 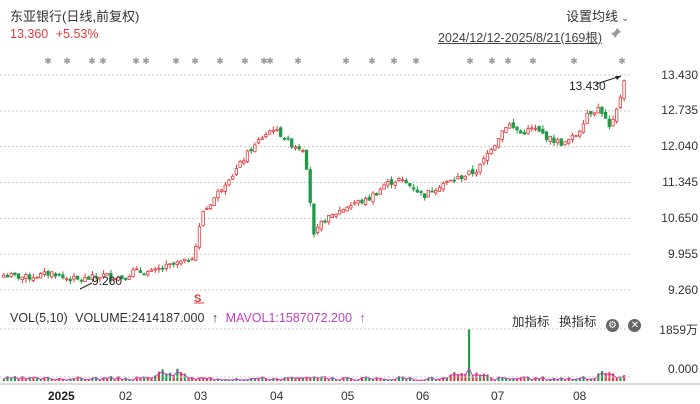 What do you see at coordinates (616, 34) in the screenshot?
I see `pin-icon` at bounding box center [616, 34].